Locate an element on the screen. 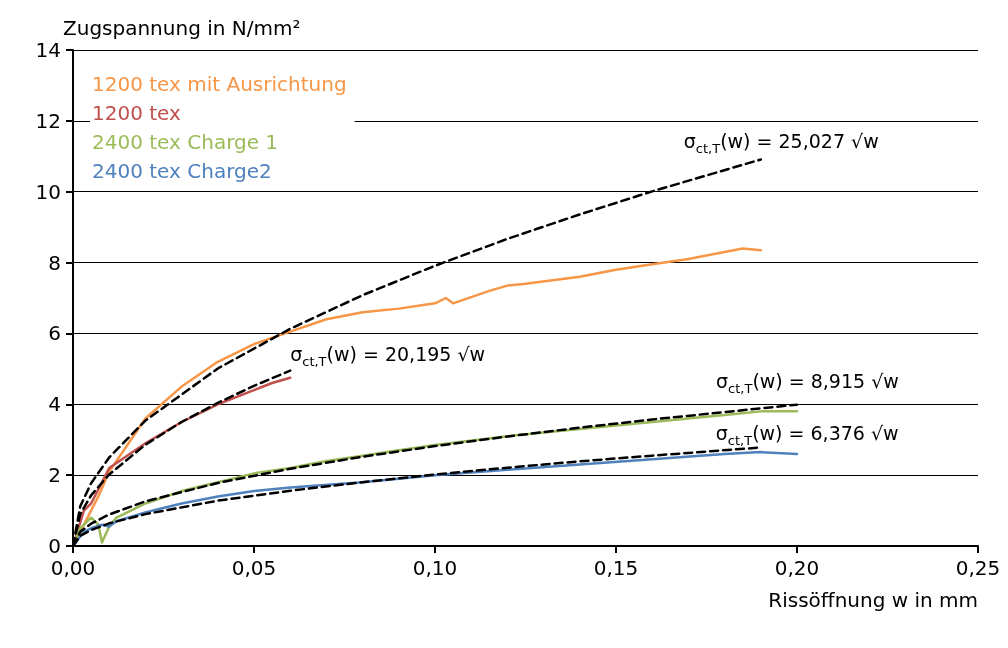 Image resolution: width=1008 pixels, height=648 pixels. x-tick-label: 0,25 is located at coordinates (978, 568).